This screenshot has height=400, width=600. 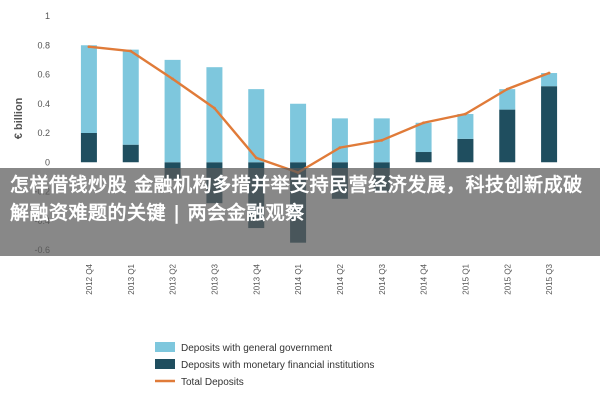 I want to click on y-axis-title-group: € billion, so click(x=19, y=118).